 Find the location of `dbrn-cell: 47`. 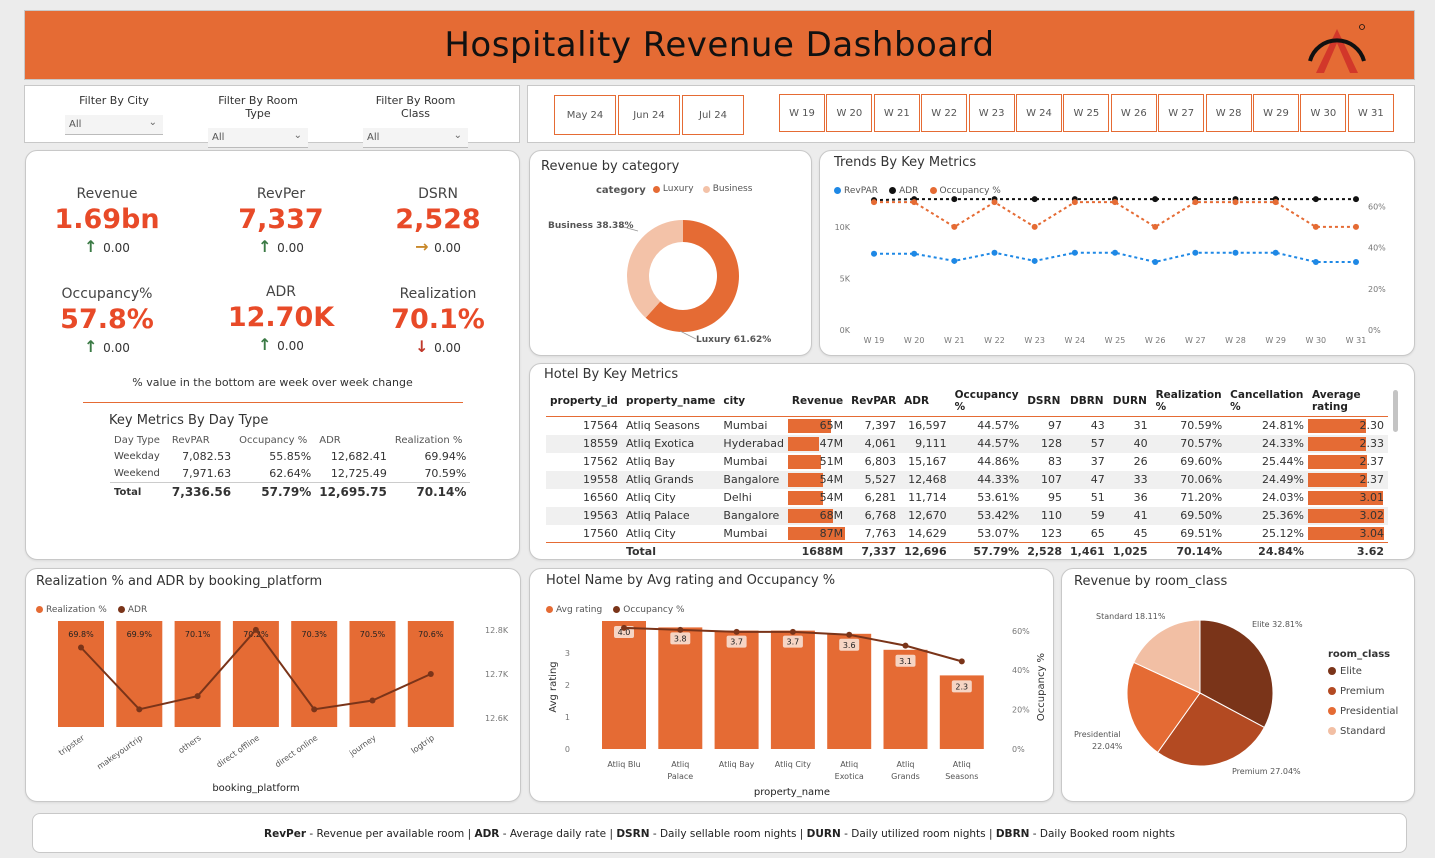

dbrn-cell: 47 is located at coordinates (1087, 479).